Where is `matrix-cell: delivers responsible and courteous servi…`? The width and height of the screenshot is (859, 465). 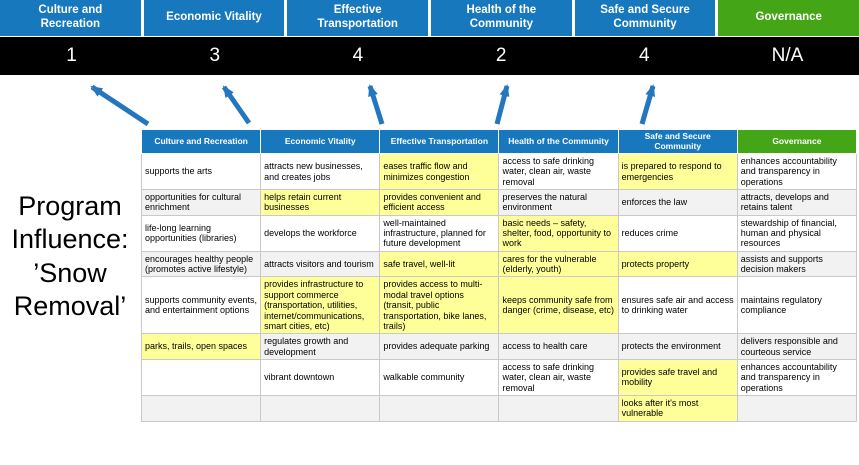 matrix-cell: delivers responsible and courteous servi… is located at coordinates (797, 346).